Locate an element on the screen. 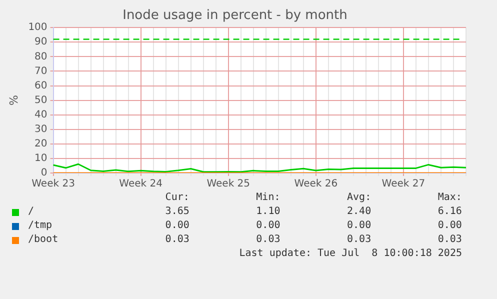  y-tick-label: 50 is located at coordinates (41, 100).